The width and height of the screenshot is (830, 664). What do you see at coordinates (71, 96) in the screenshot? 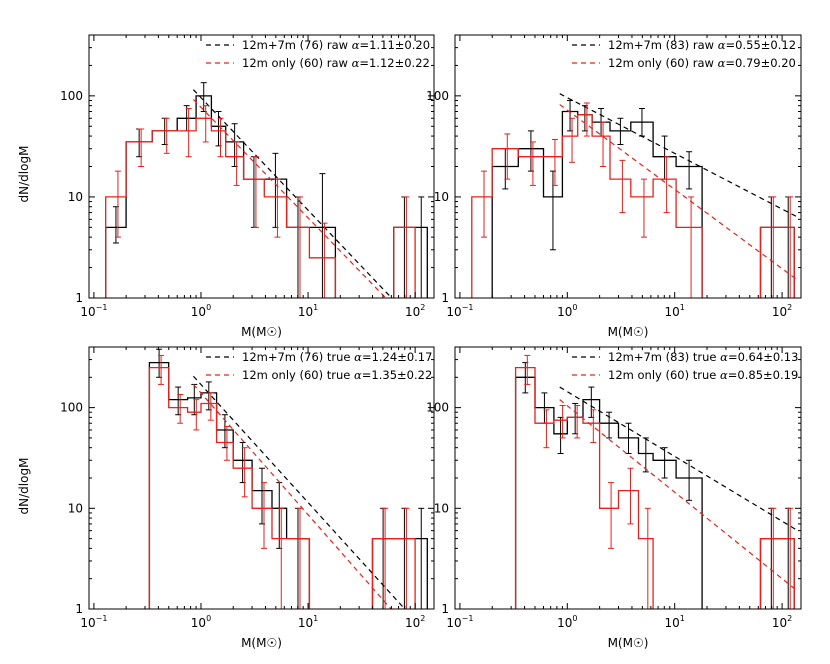
I see `y-tick-label: 100` at bounding box center [71, 96].